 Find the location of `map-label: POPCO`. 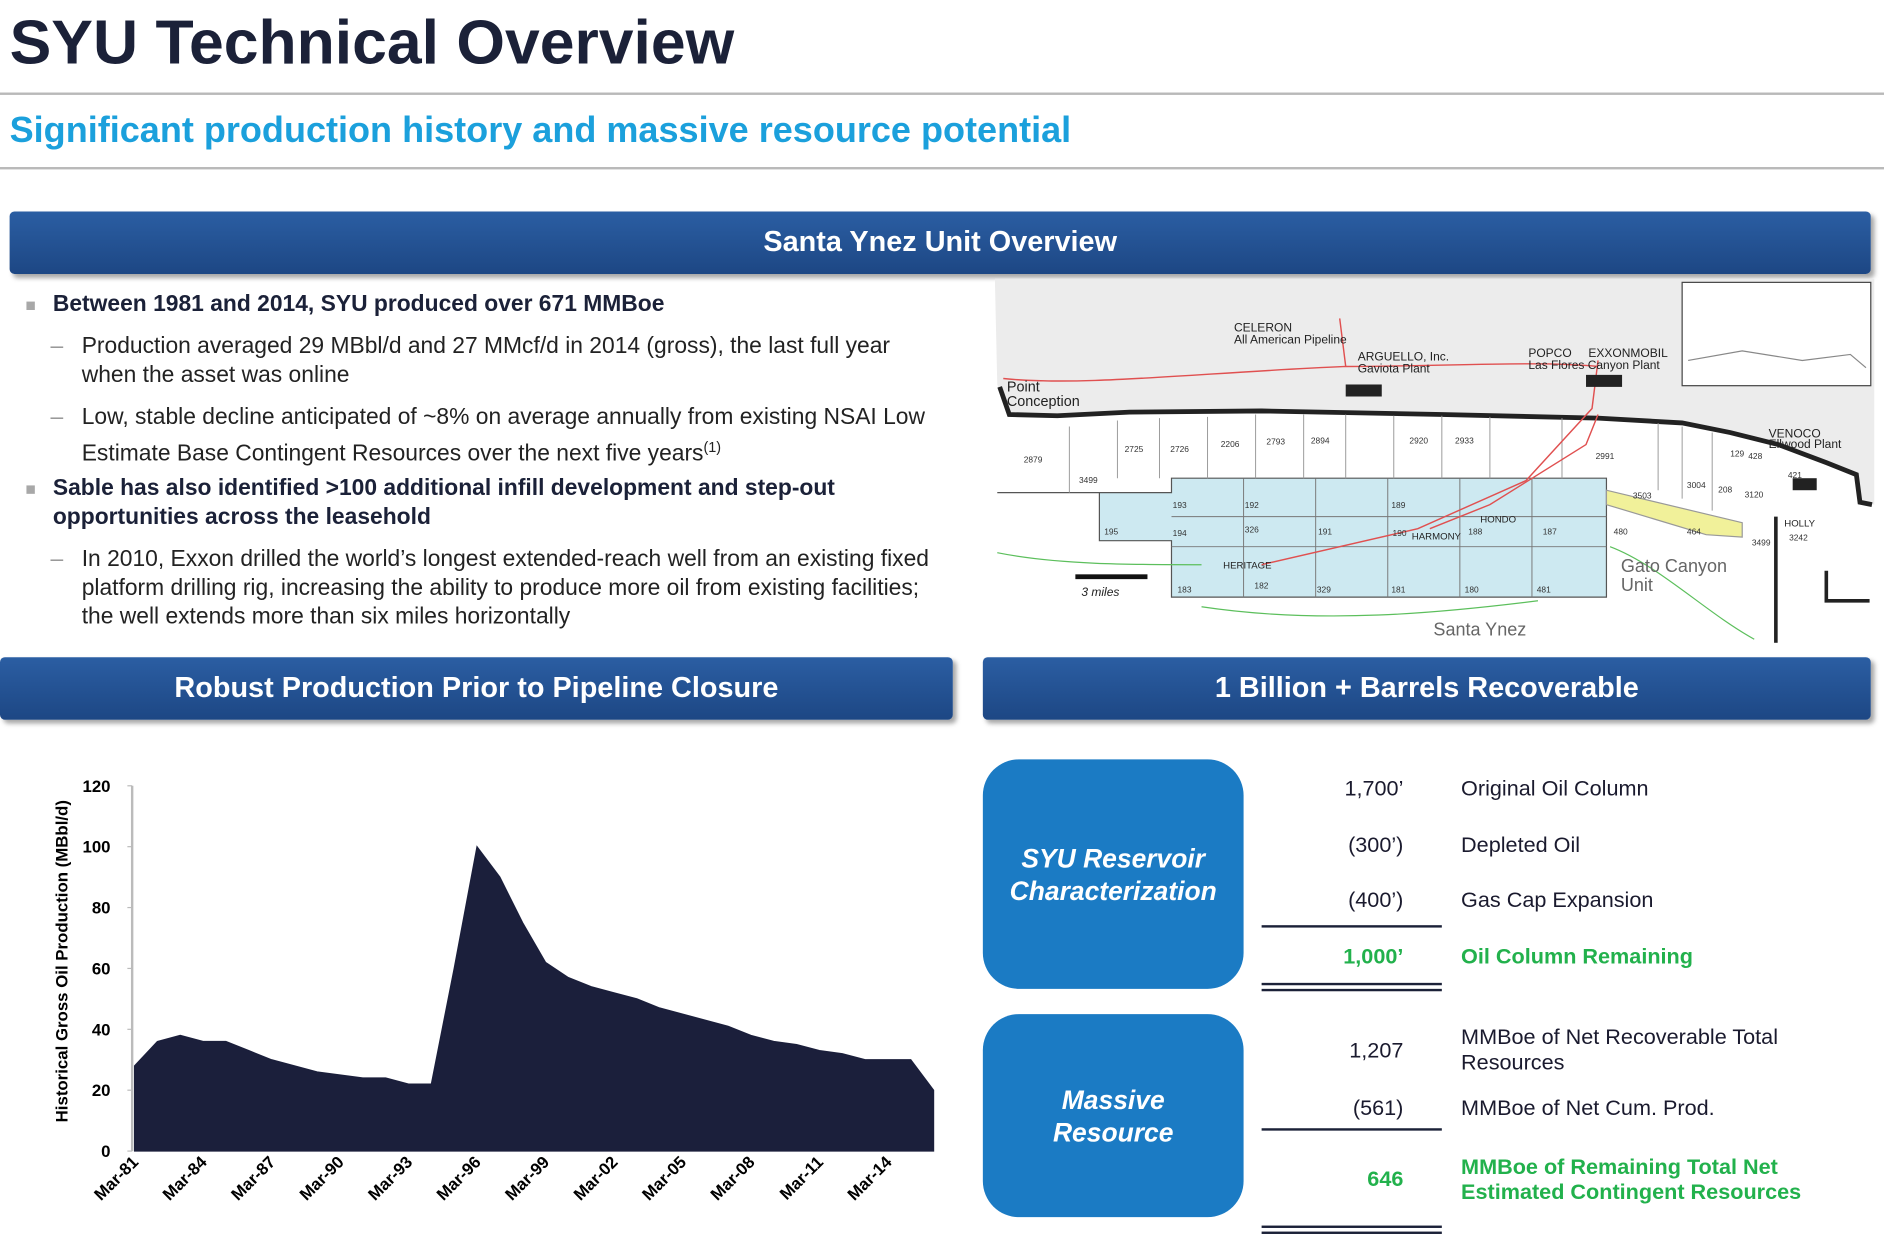

map-label: POPCO is located at coordinates (1549, 353).